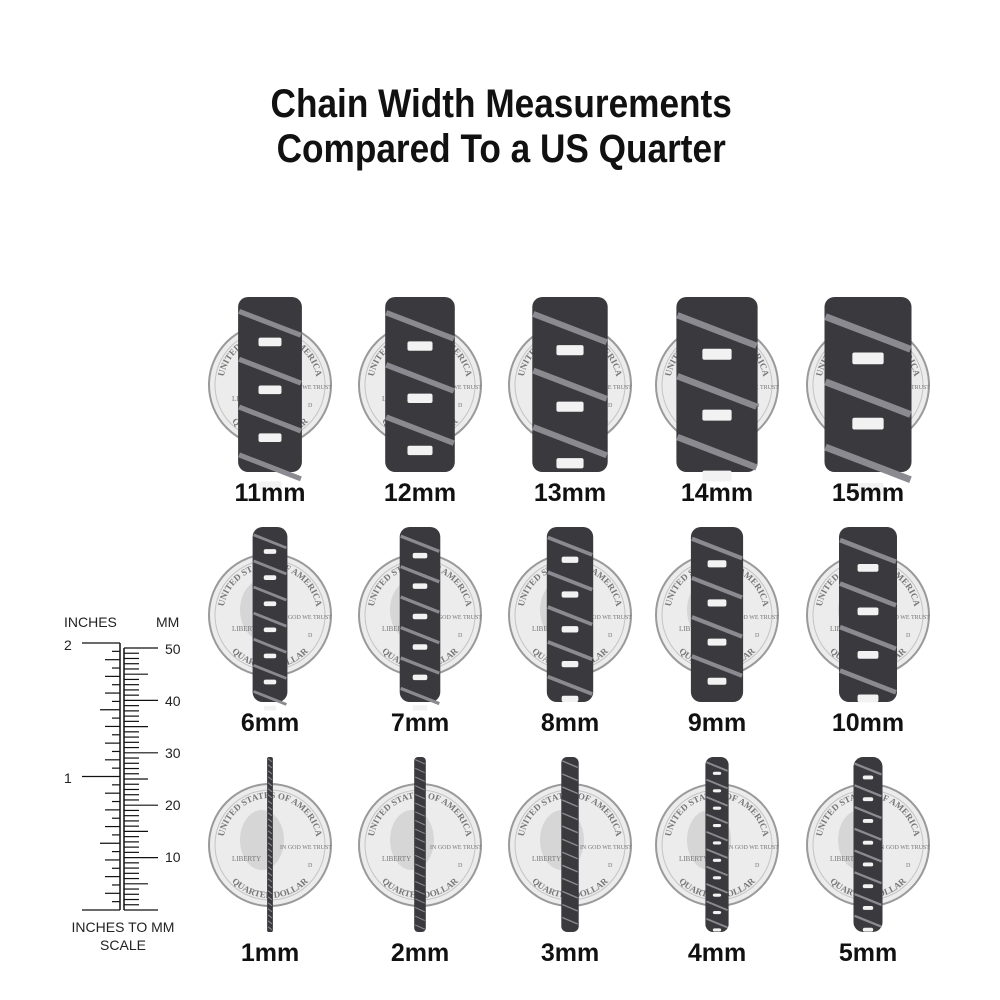  I want to click on chain-12mm, so click(420, 384).